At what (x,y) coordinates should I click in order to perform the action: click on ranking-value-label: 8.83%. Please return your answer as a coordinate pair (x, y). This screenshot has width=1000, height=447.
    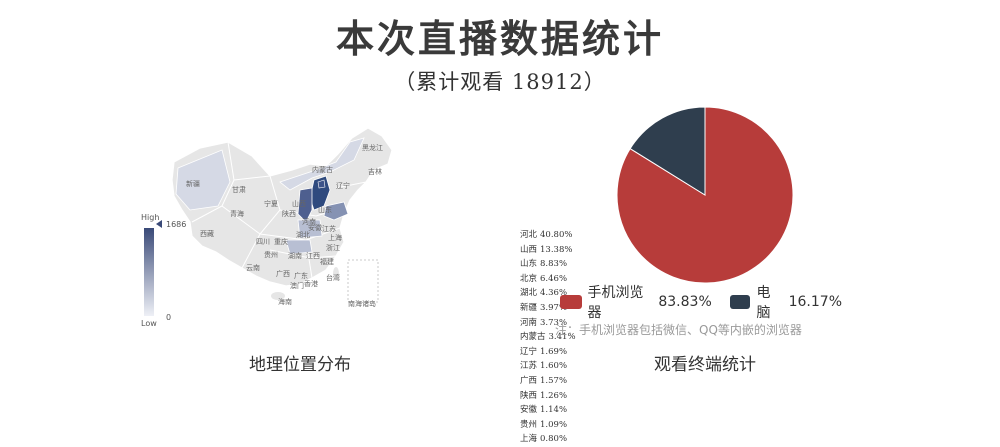
    Looking at the image, I should click on (554, 264).